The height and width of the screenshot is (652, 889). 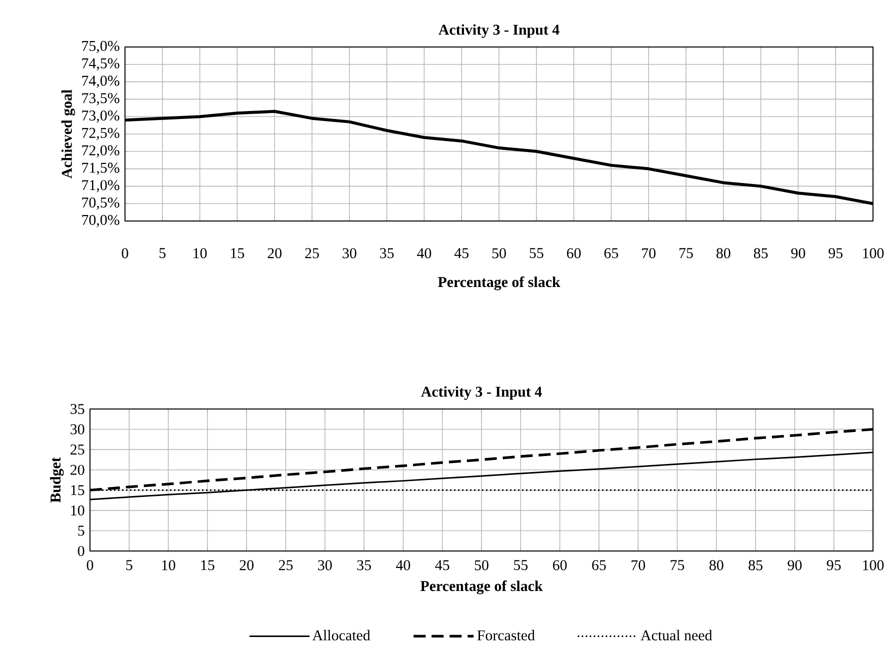 What do you see at coordinates (77, 449) in the screenshot?
I see `y-tick-label: 25` at bounding box center [77, 449].